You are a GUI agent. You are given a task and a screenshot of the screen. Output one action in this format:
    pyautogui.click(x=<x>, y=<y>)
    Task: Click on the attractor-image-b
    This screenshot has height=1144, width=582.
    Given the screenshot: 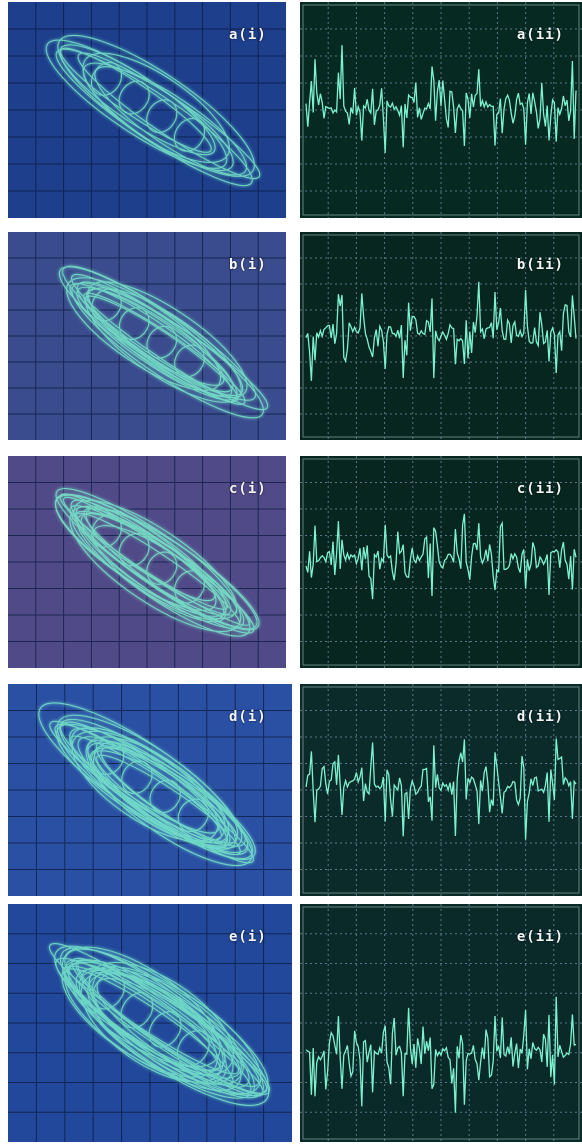 What is the action you would take?
    pyautogui.click(x=147, y=336)
    